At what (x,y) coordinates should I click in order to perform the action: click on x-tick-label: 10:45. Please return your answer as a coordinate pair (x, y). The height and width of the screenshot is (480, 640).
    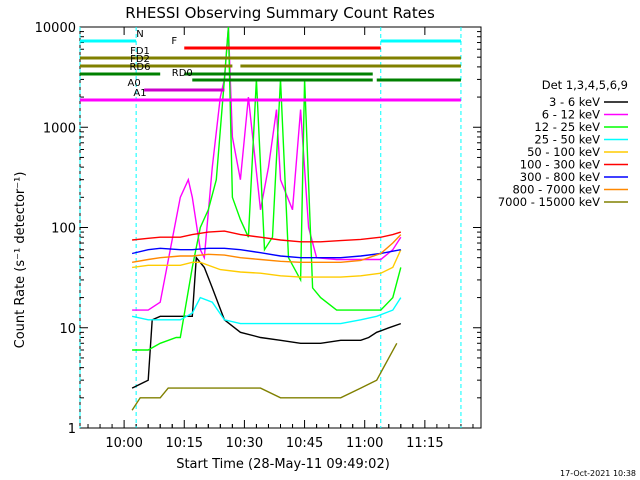
    Looking at the image, I should click on (304, 443).